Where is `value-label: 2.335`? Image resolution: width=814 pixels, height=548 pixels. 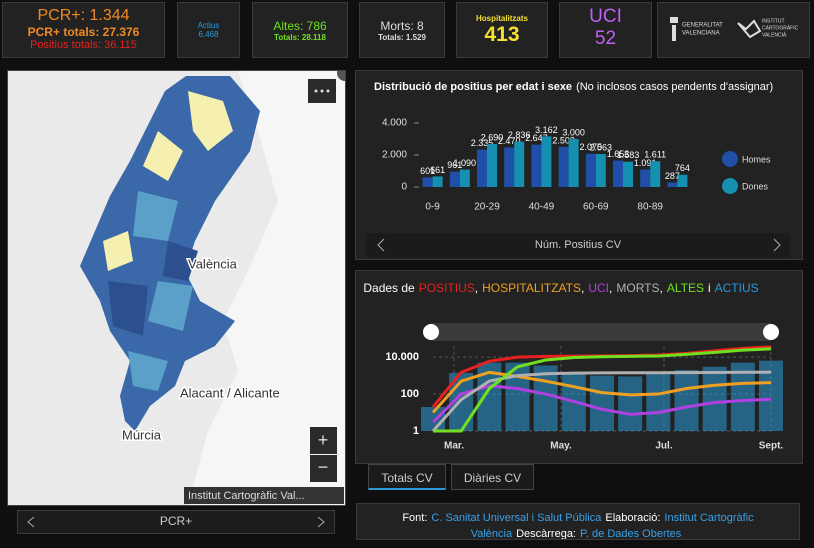 value-label: 2.335 is located at coordinates (482, 143).